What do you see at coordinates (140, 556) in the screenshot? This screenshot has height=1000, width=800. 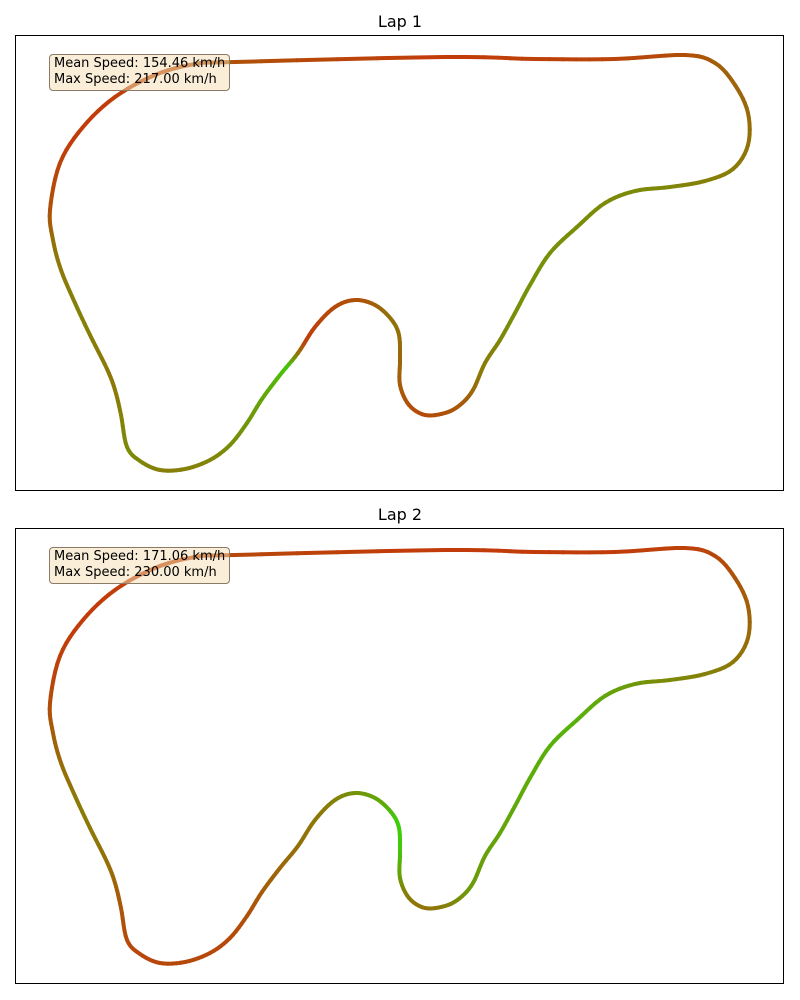 I see `mean-speed-label: Mean Speed: 171.06 km/h` at bounding box center [140, 556].